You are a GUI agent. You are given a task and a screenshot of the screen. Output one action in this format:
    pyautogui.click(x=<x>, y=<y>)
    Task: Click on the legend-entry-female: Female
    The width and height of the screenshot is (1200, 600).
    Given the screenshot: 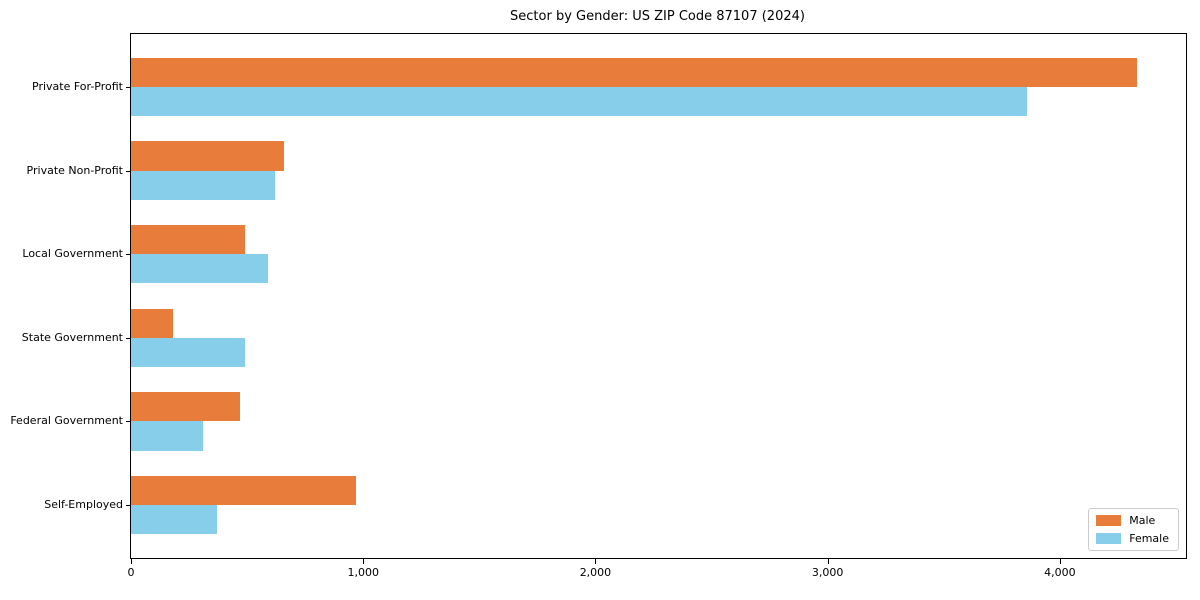 What is the action you would take?
    pyautogui.click(x=1132, y=538)
    